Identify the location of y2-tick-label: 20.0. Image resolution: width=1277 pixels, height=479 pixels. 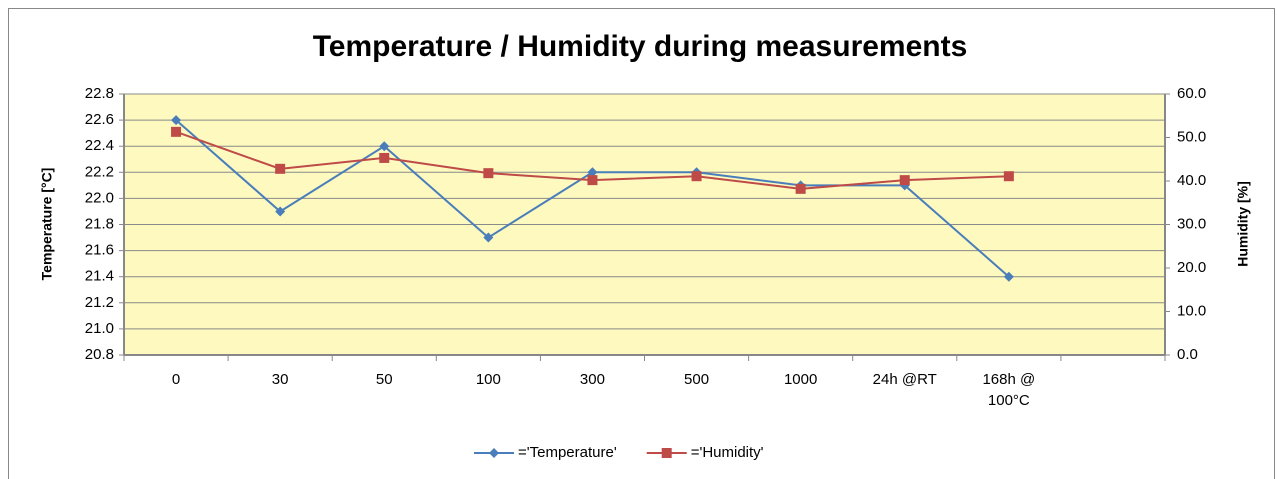
(1191, 267).